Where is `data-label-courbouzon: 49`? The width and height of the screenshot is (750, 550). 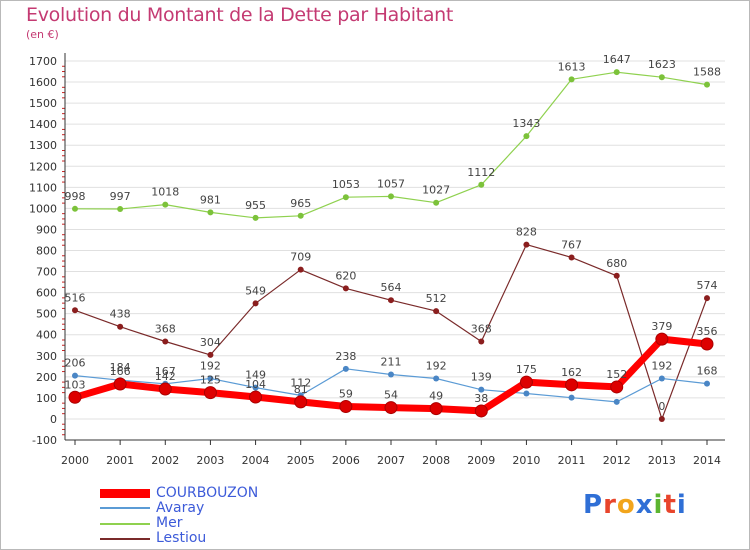 data-label-courbouzon: 49 is located at coordinates (436, 396).